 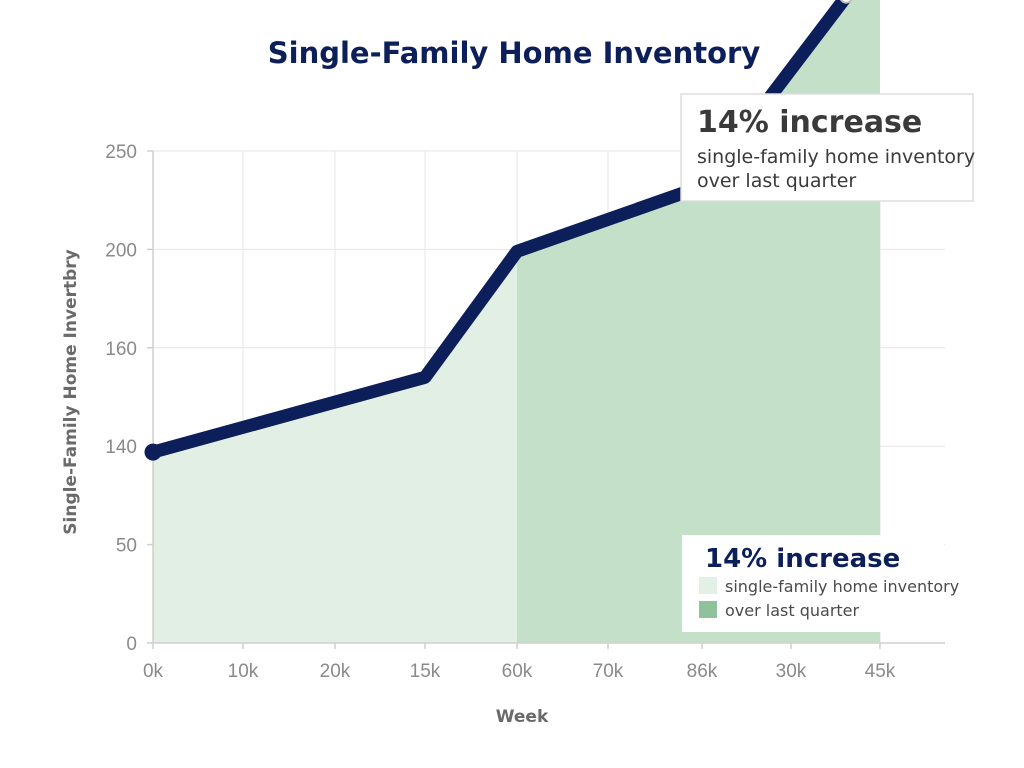 I want to click on annotation-line-2: over last quarter, so click(x=776, y=181).